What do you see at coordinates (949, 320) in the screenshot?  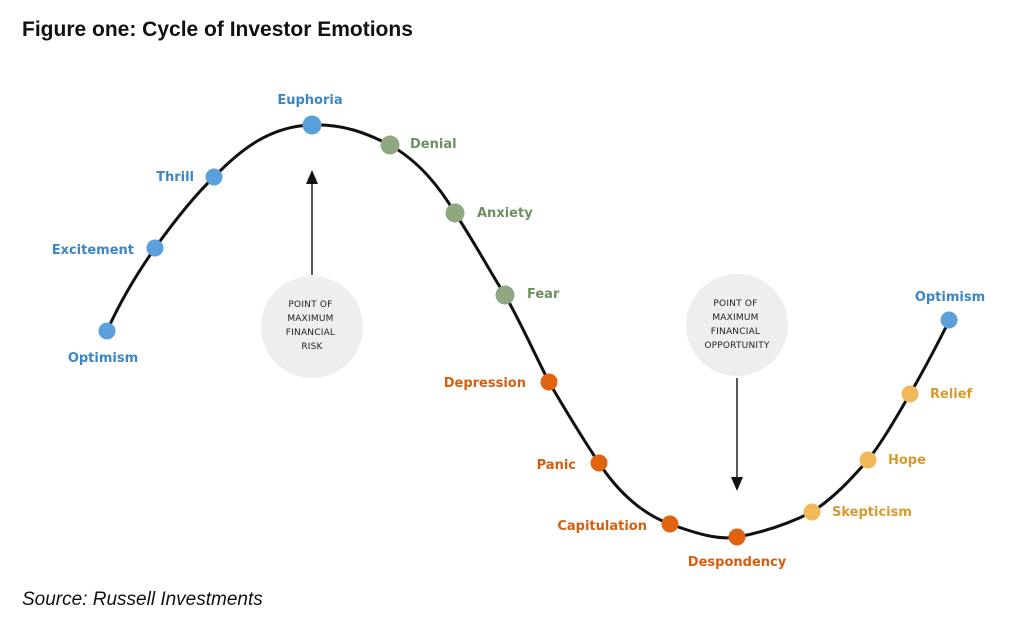 I see `stage-dot-optimism-end` at bounding box center [949, 320].